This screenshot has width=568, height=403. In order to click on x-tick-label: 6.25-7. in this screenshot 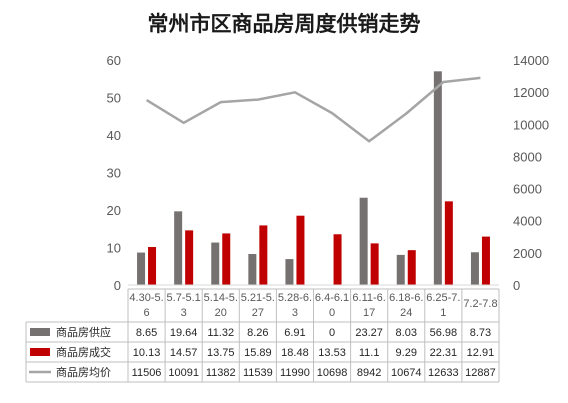, I will do `click(443, 298)`.